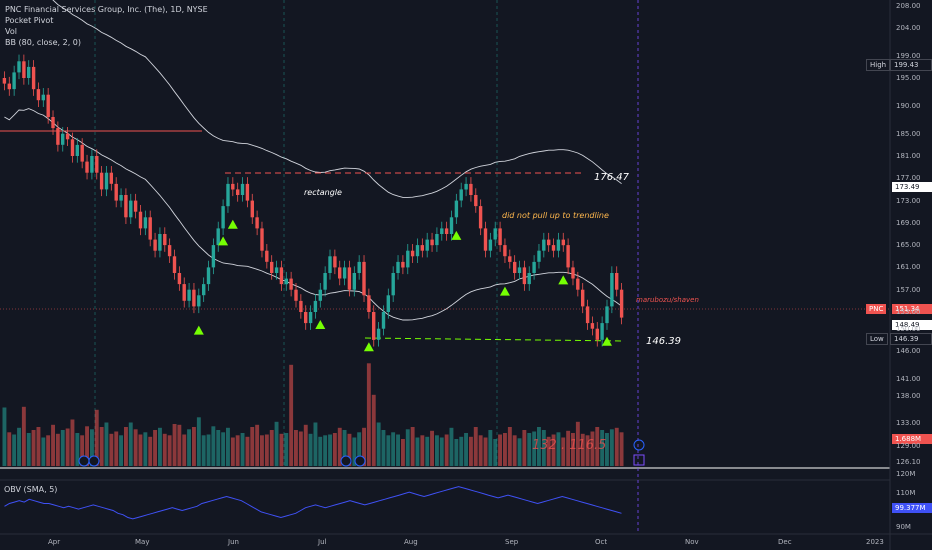 The height and width of the screenshot is (550, 932). I want to click on trendline-note: did not pull up to trendline, so click(555, 215).